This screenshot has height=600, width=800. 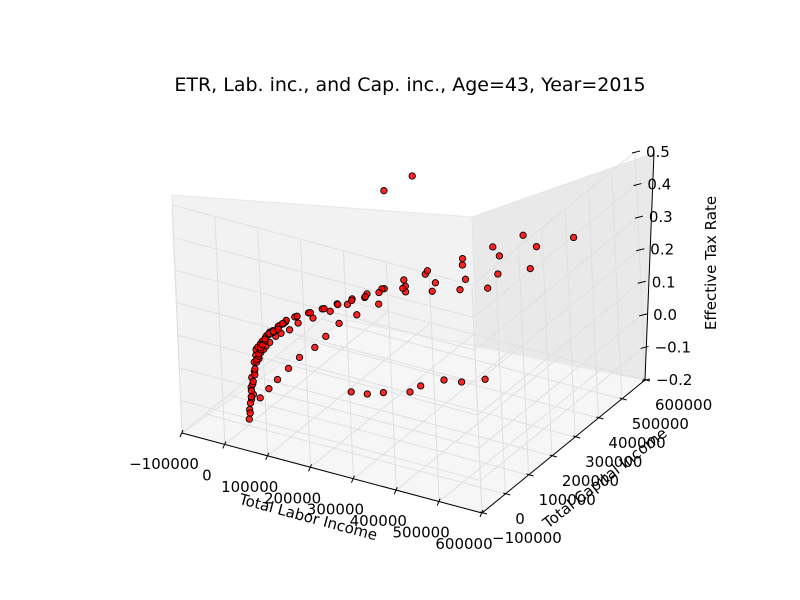 I want to click on x-tick-label: 600000, so click(x=463, y=544).